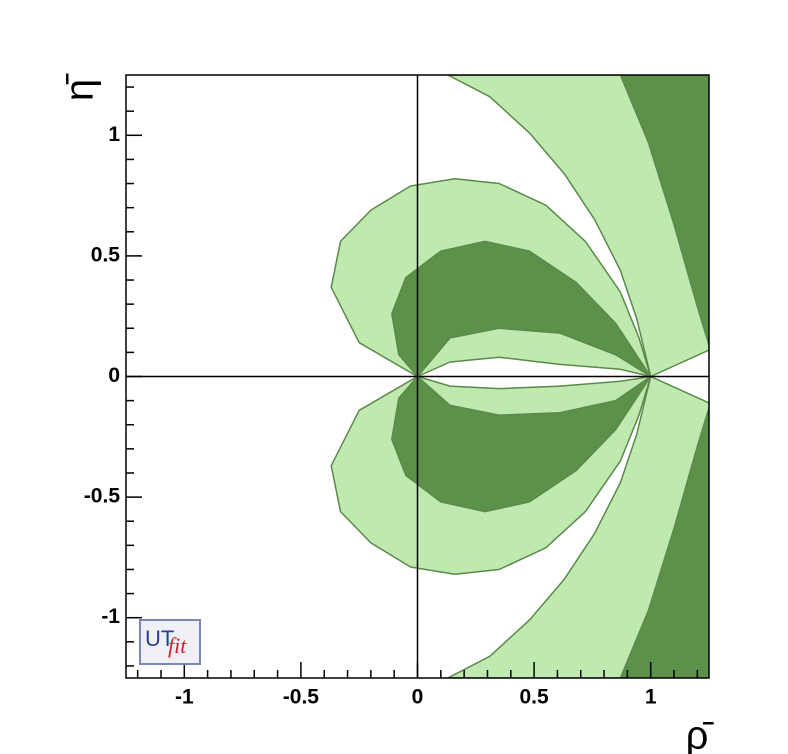 This screenshot has height=754, width=788. Describe the element at coordinates (110, 616) in the screenshot. I see `y-tick-label: -1` at that location.